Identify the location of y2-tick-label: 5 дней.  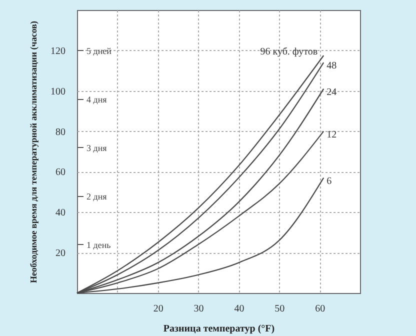
(99, 51).